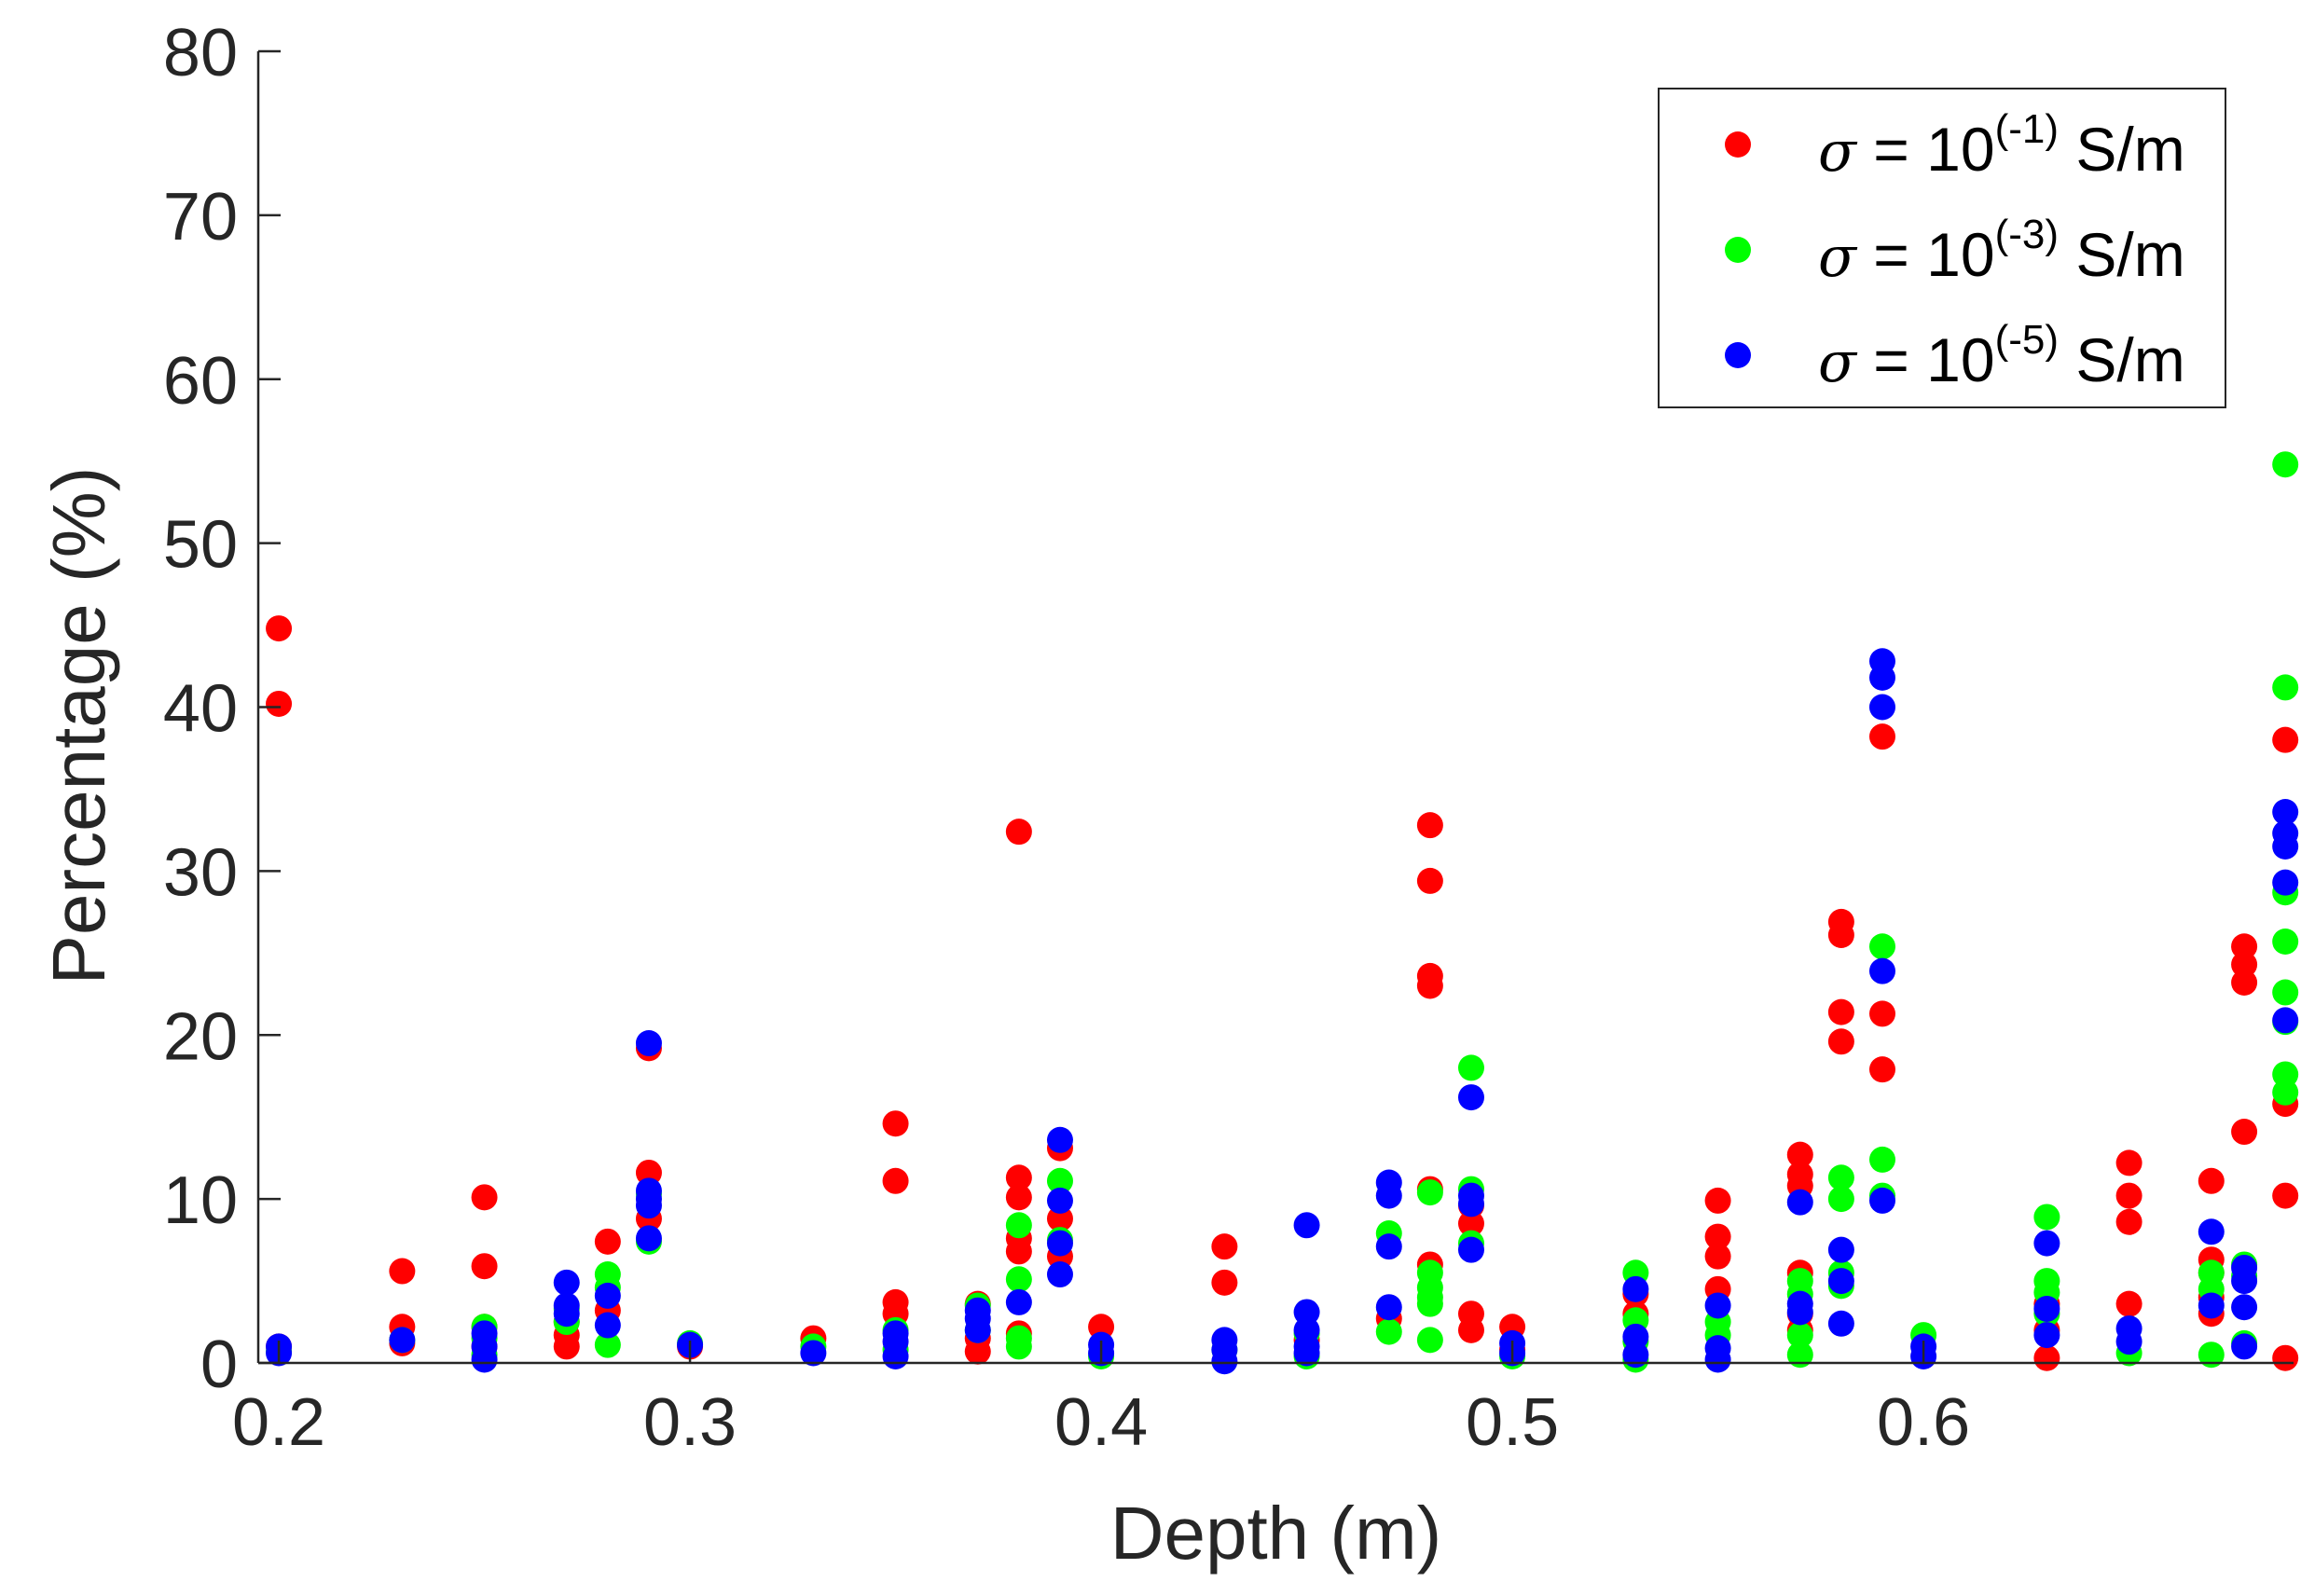 The height and width of the screenshot is (1596, 2301). What do you see at coordinates (2027, 340) in the screenshot?
I see `legend-exponent: (-5)` at bounding box center [2027, 340].